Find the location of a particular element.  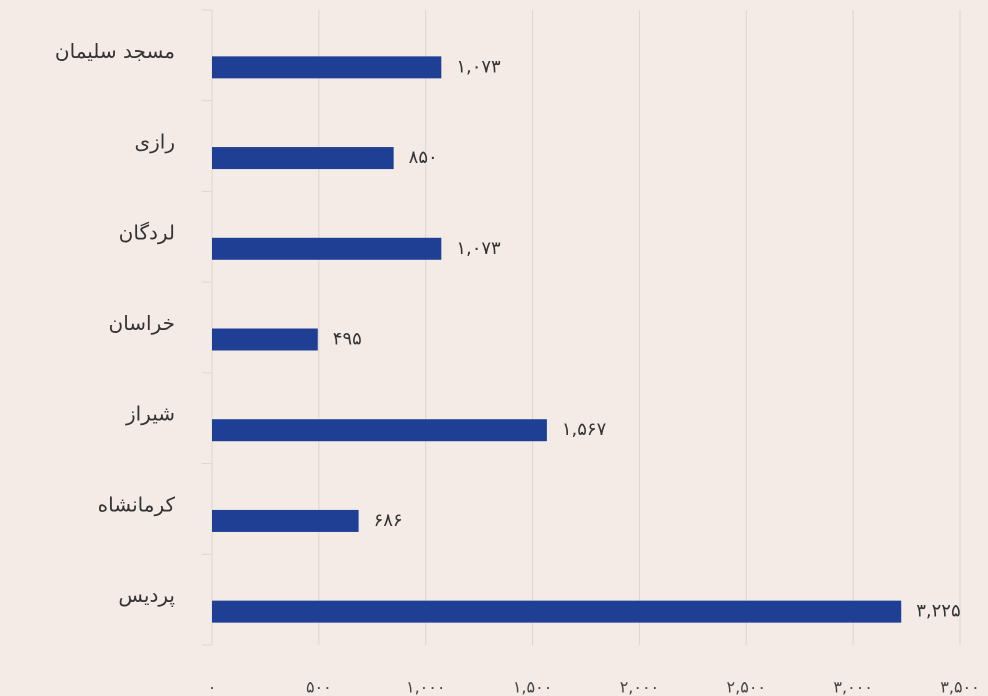

x-tick-label: ۲,۵۰۰ is located at coordinates (746, 687).